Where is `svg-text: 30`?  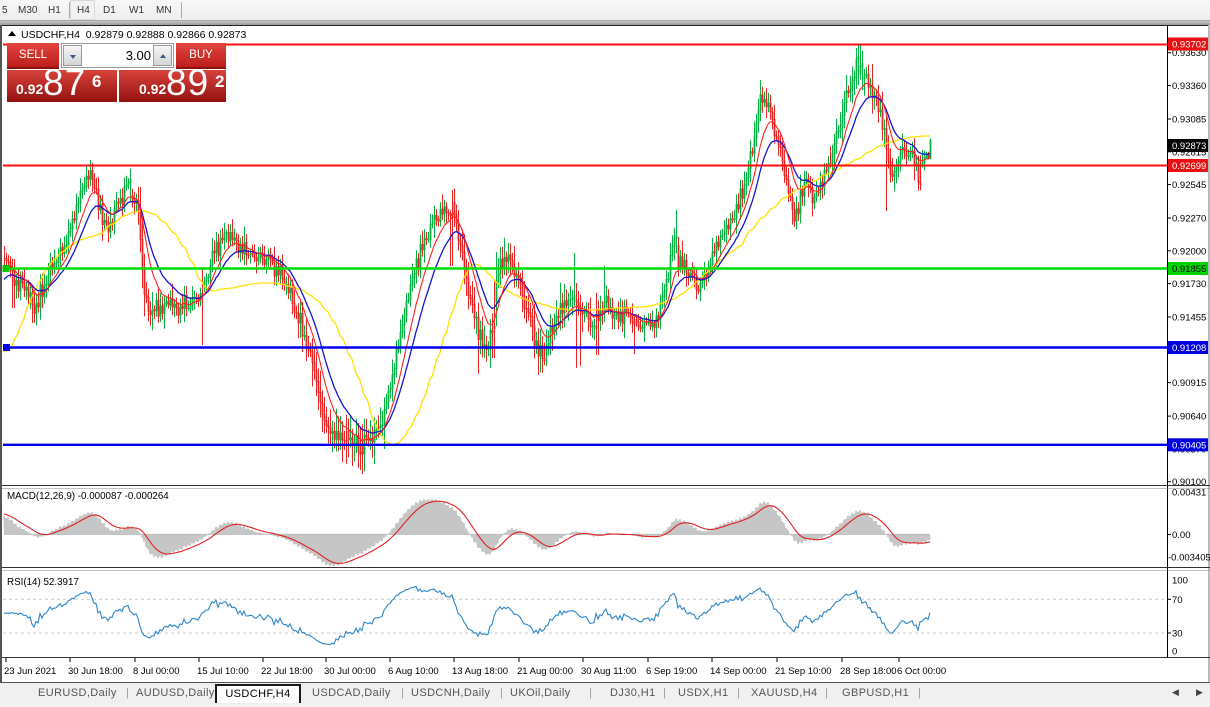 svg-text: 30 is located at coordinates (1177, 634).